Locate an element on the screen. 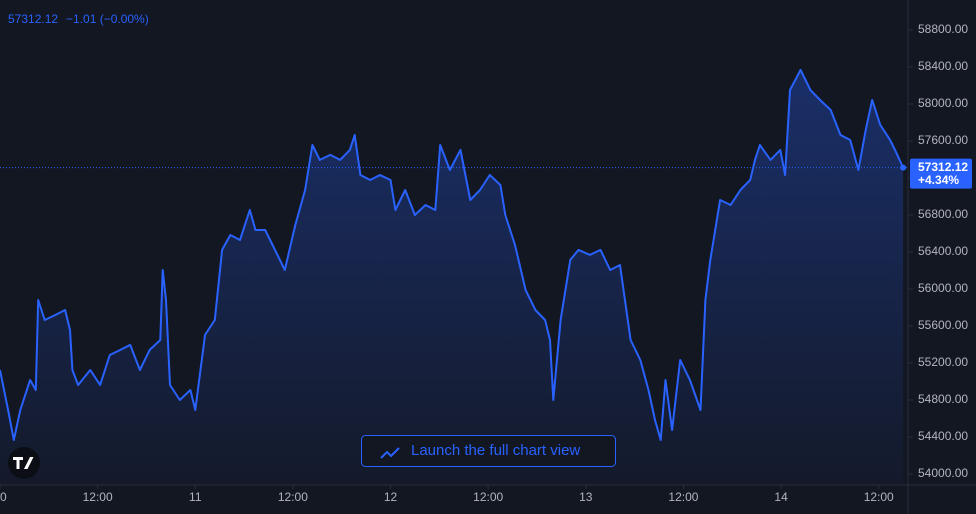 The width and height of the screenshot is (976, 514). y-tick-label: 57600.00 is located at coordinates (943, 140).